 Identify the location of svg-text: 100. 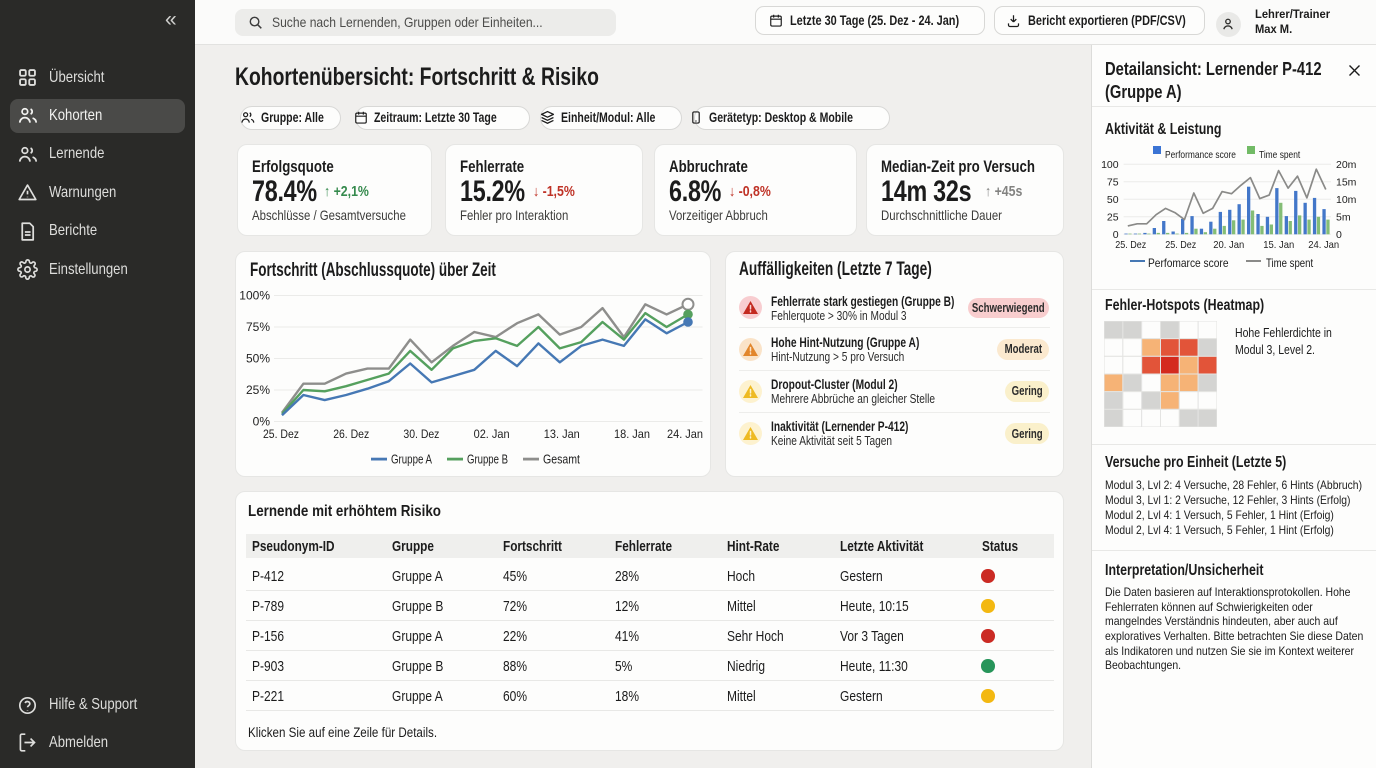
(1110, 165).